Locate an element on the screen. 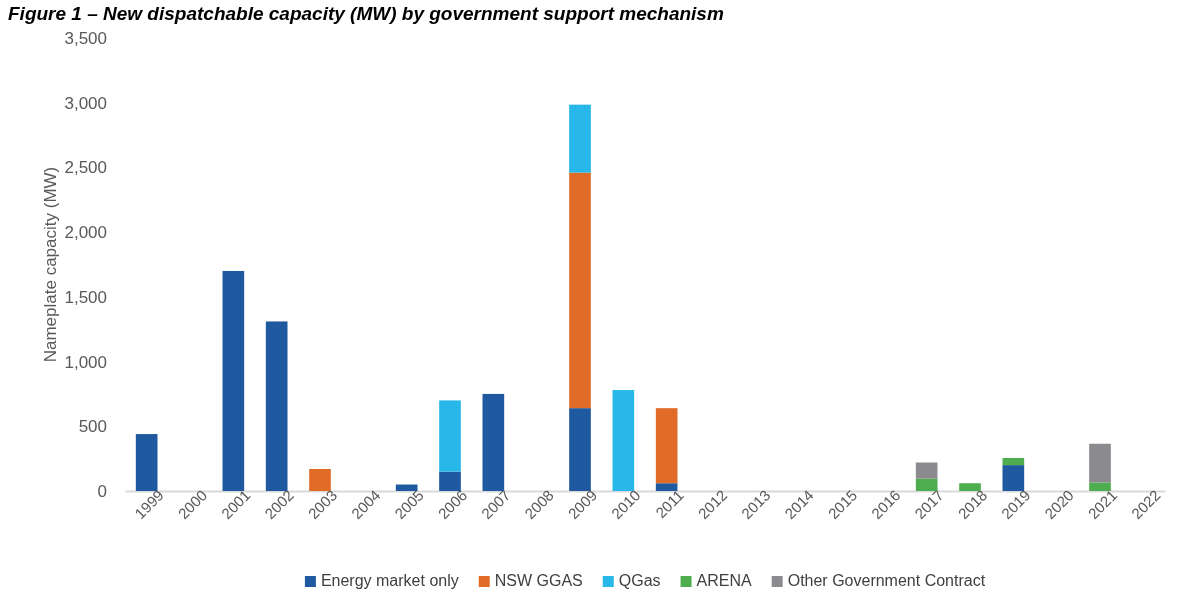  y-tick-label: 0 is located at coordinates (102, 491).